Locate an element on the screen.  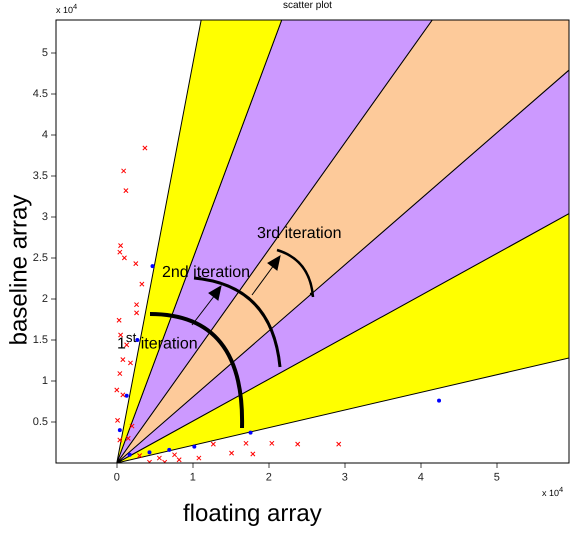
y-tick-label: 3 is located at coordinates (45, 216).